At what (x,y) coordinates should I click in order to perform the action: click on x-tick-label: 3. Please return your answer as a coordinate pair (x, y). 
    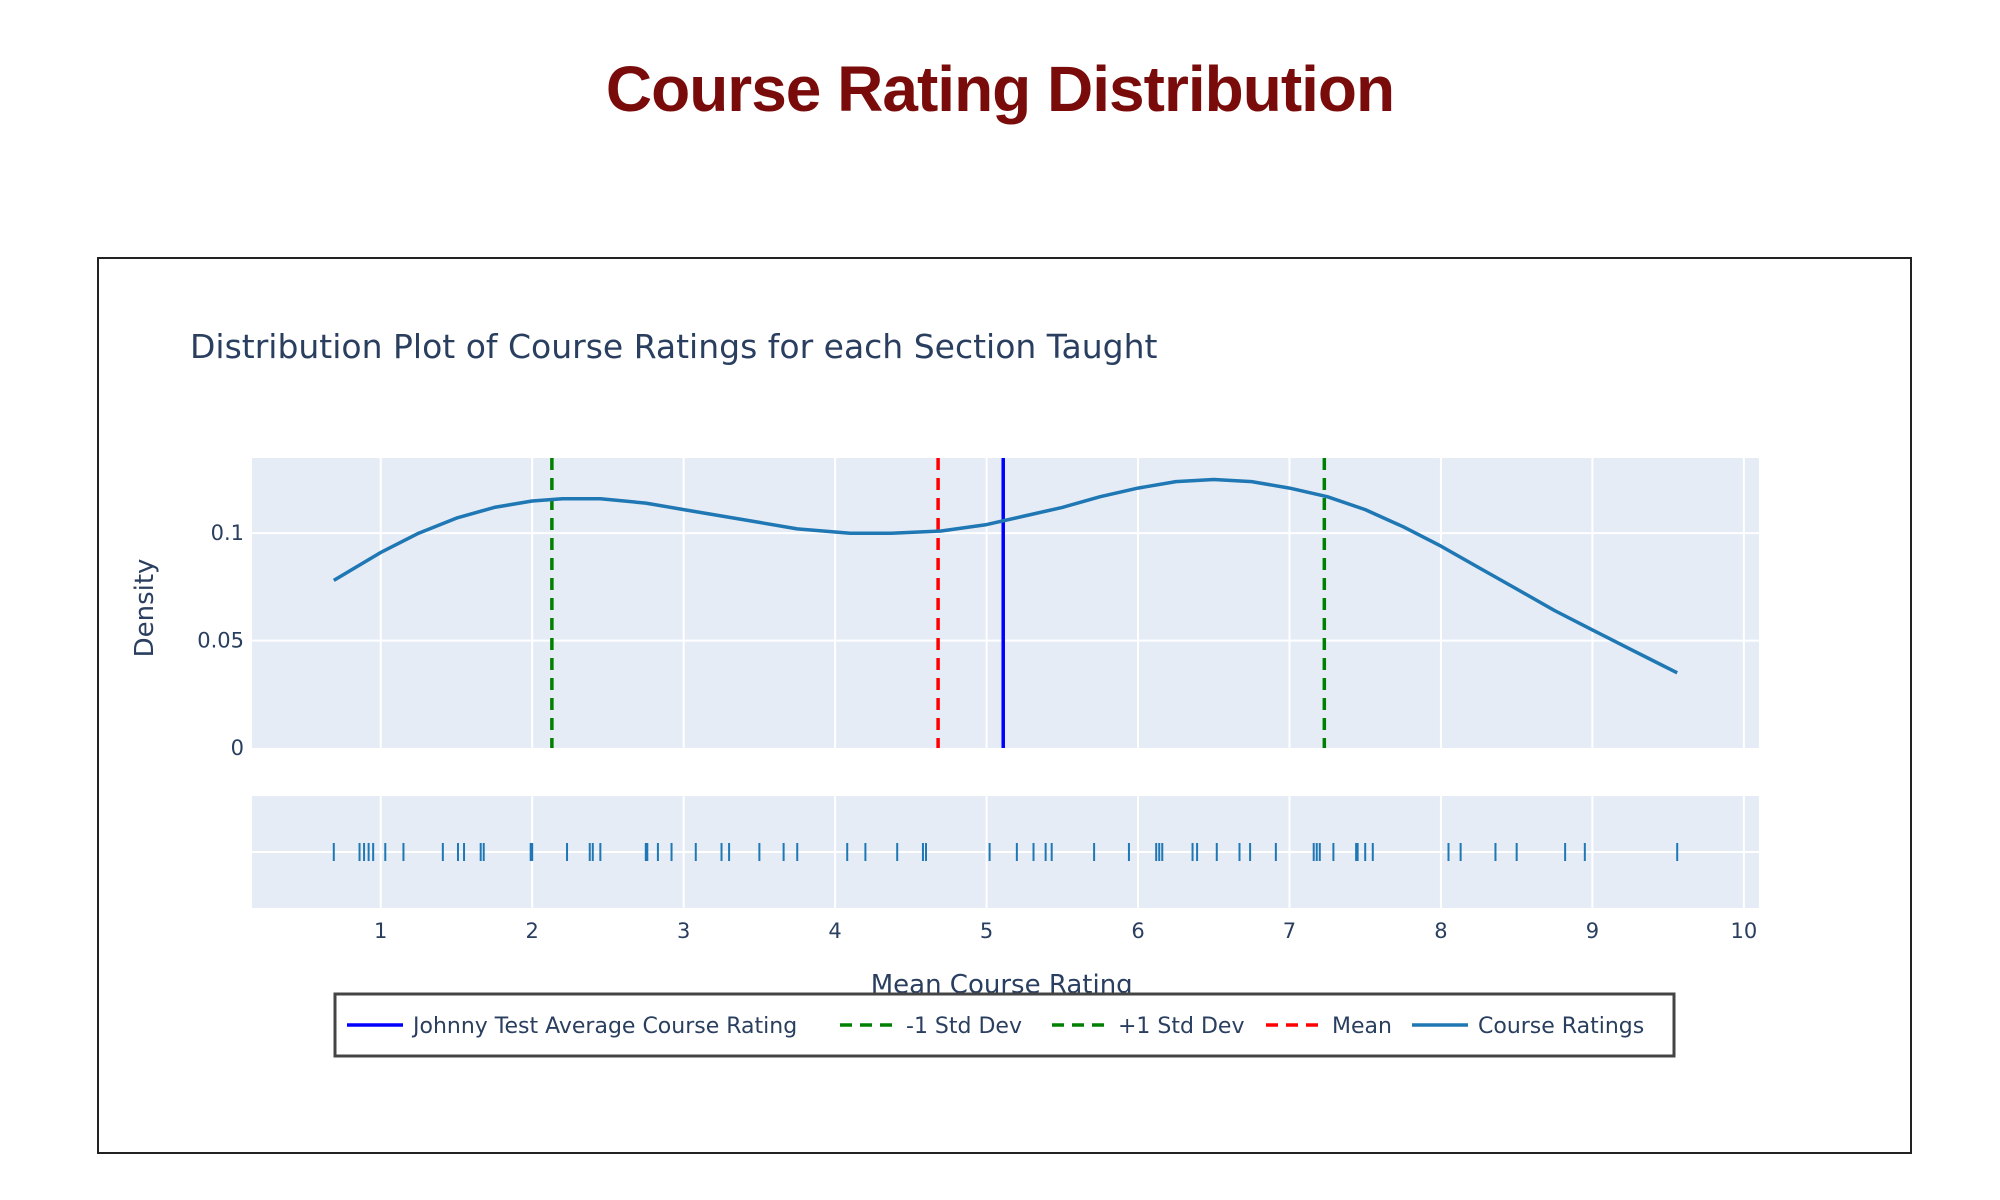
    Looking at the image, I should click on (683, 931).